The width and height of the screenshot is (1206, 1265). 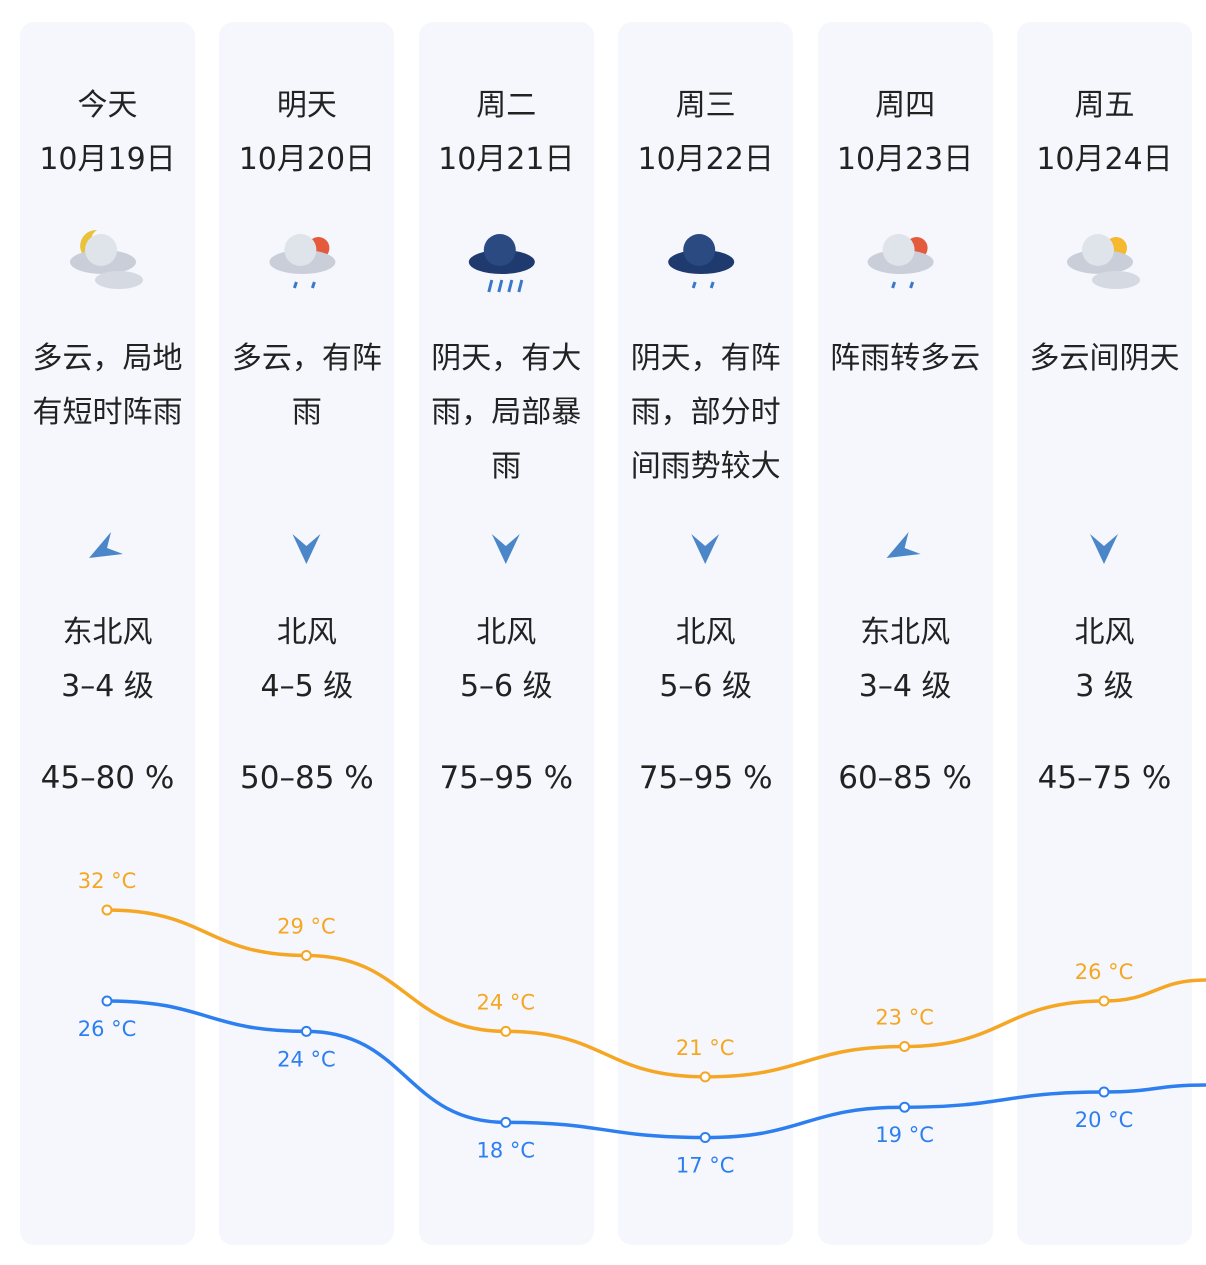 I want to click on high-line, so click(x=656, y=993).